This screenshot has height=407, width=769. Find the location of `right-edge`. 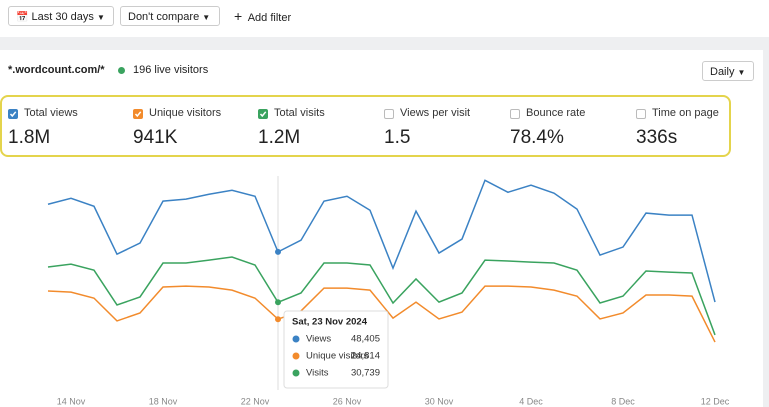

right-edge is located at coordinates (766, 222).